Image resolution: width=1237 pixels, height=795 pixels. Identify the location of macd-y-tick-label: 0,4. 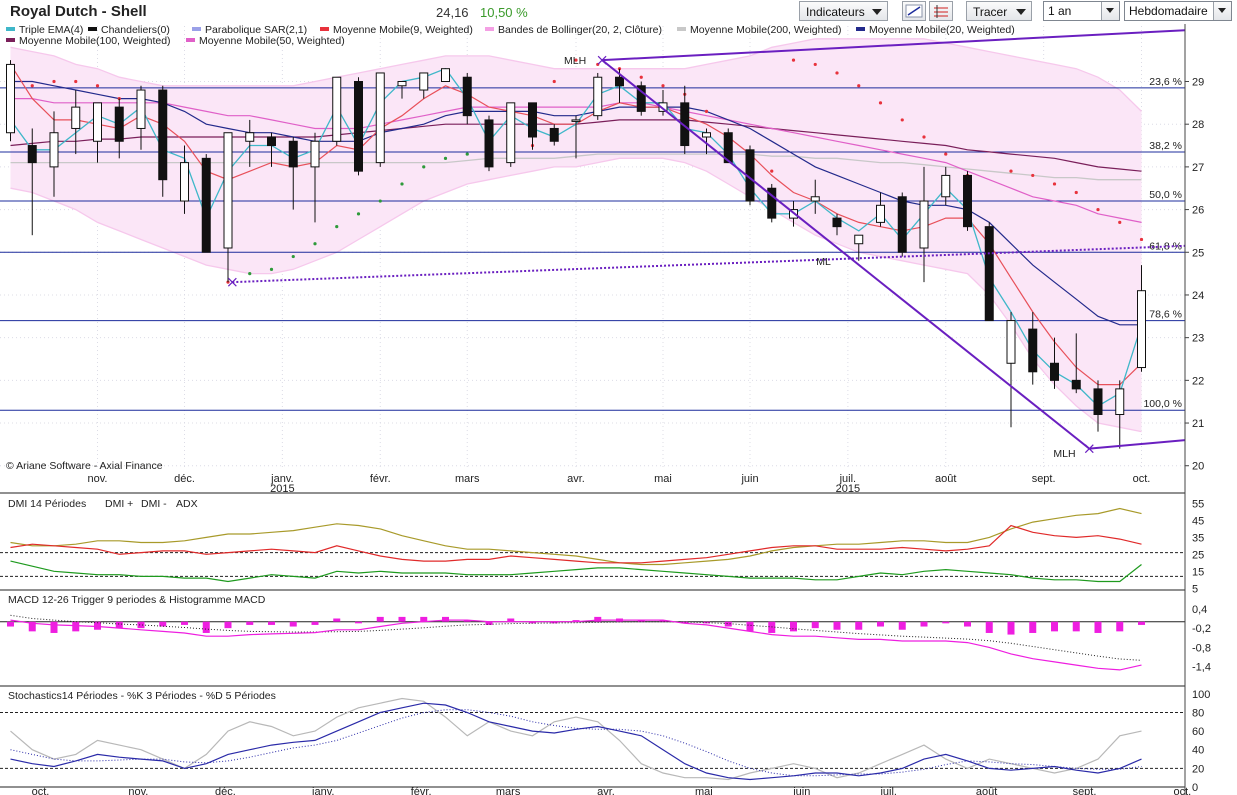
(1199, 610).